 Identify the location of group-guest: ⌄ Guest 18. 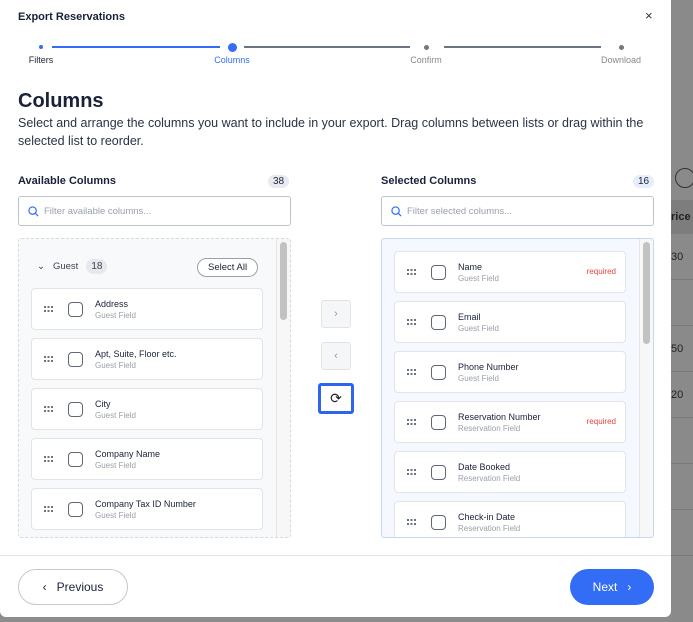
(72, 266).